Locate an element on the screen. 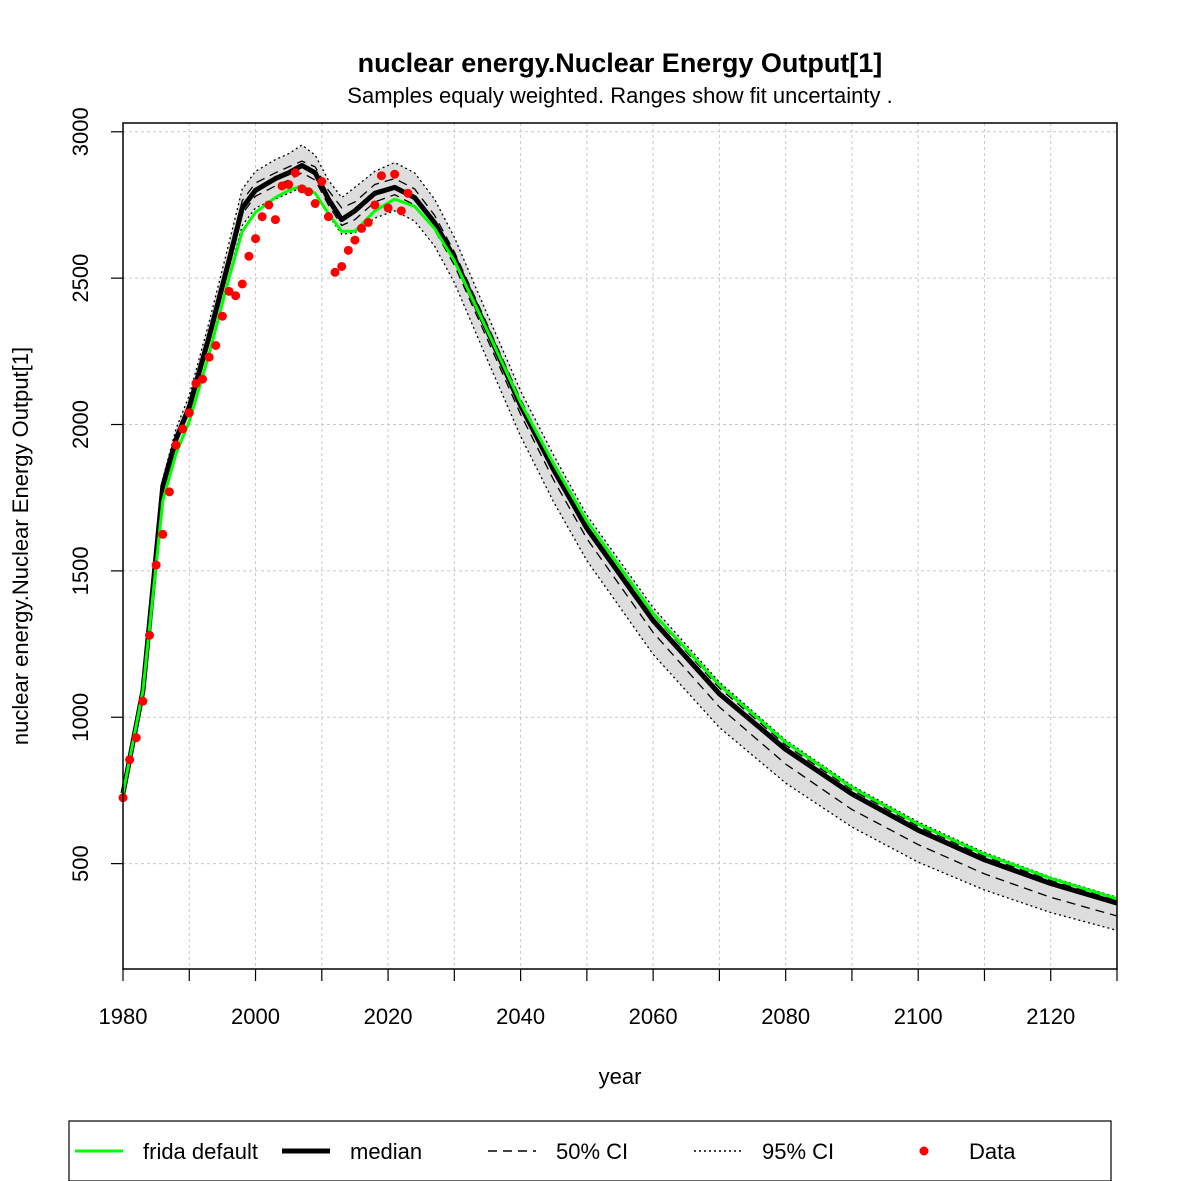 Image resolution: width=1181 pixels, height=1181 pixels. legend-label-50ci: 50% CI is located at coordinates (592, 1151).